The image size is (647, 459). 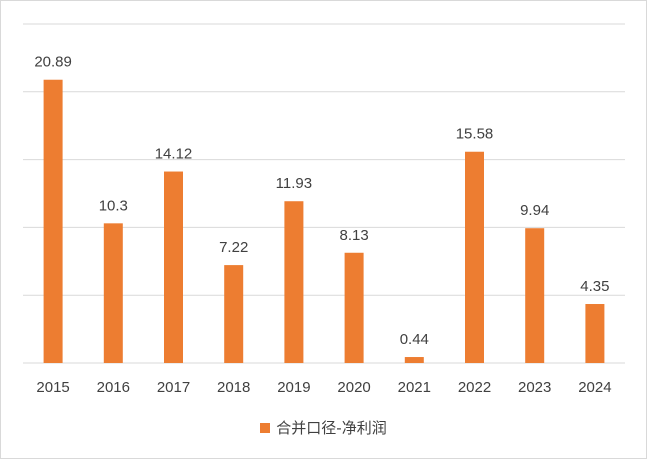 I want to click on bar-2023, so click(x=535, y=295).